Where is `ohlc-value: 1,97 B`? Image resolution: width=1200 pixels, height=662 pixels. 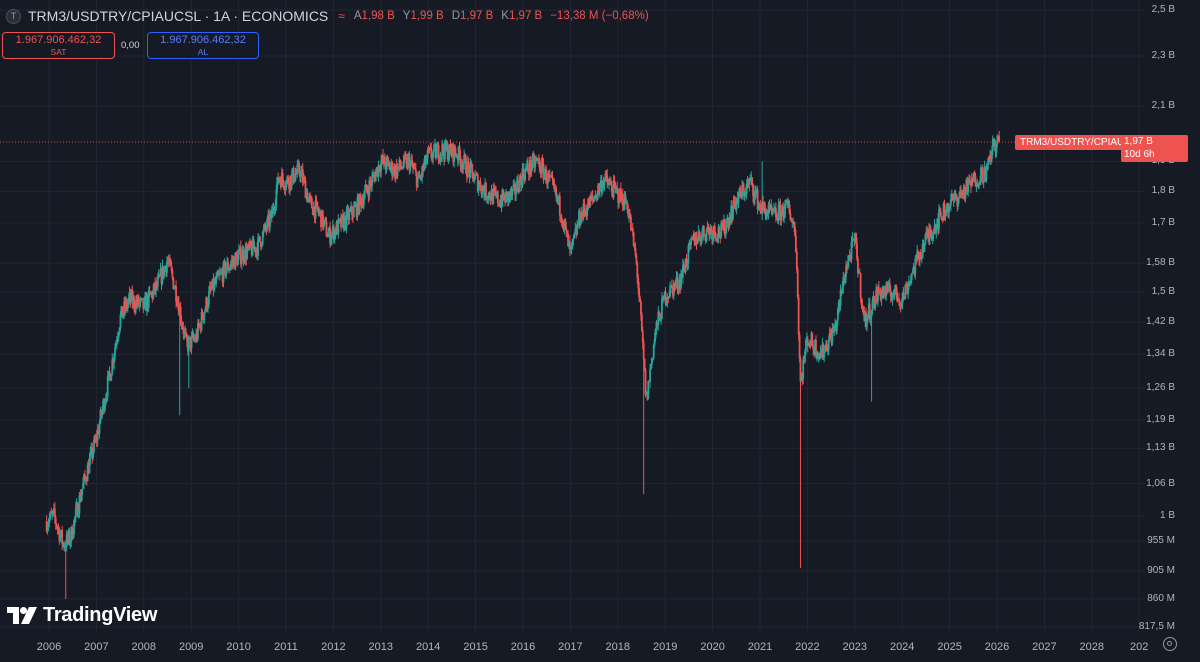
ohlc-value: 1,97 B is located at coordinates (525, 16).